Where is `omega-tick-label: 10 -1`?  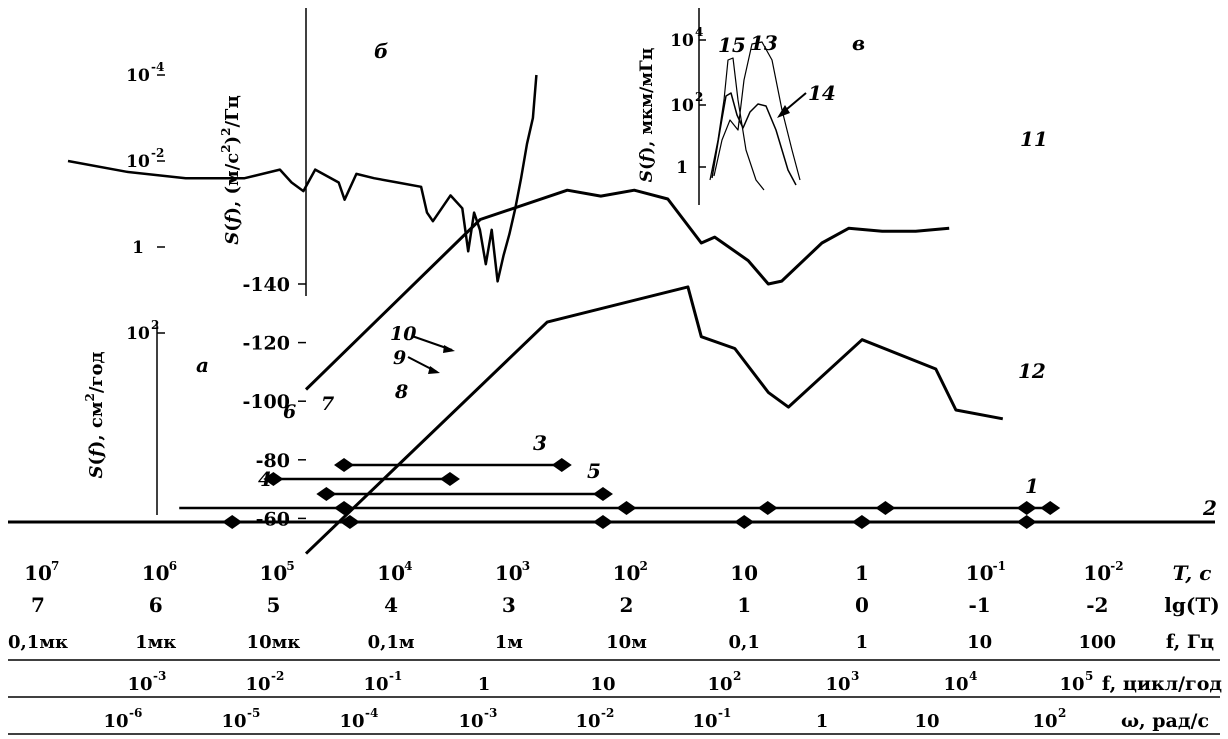 omega-tick-label: 10 -1 is located at coordinates (711, 719).